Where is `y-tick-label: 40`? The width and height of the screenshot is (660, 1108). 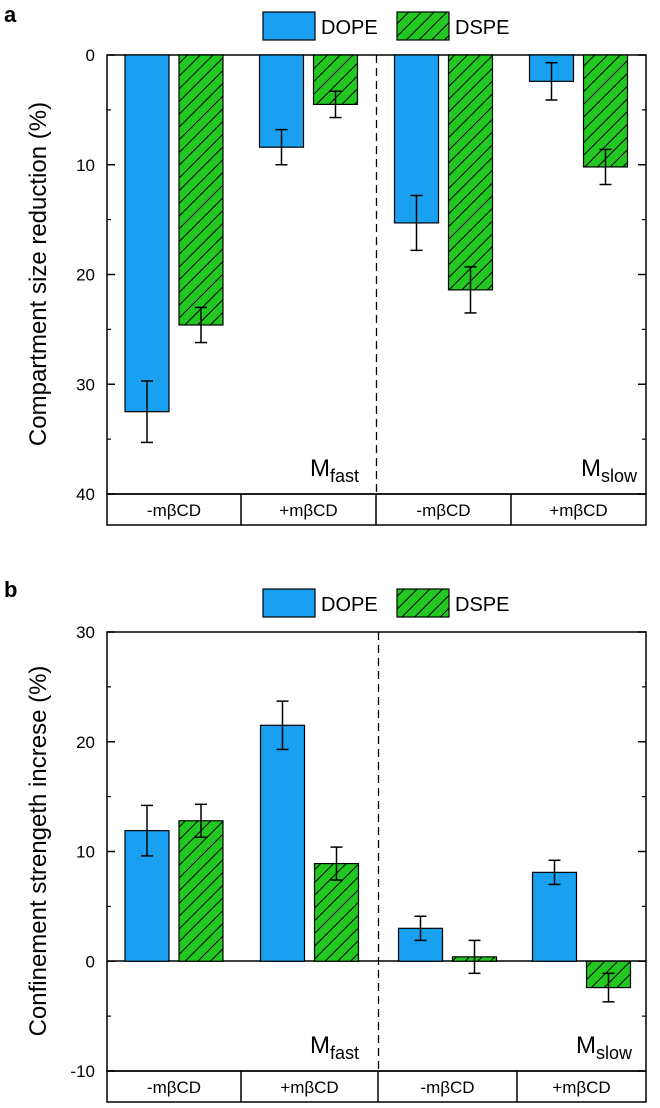
y-tick-label: 40 is located at coordinates (85, 494).